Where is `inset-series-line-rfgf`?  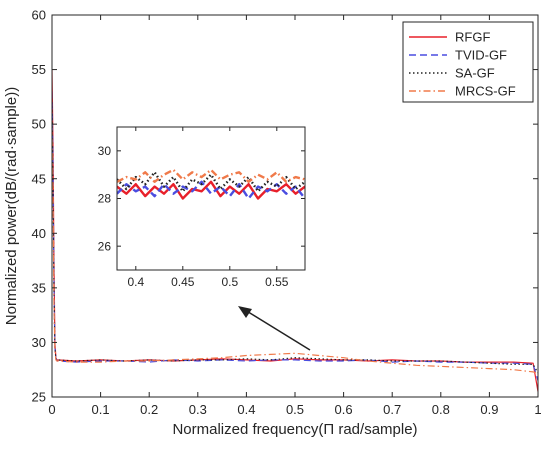
inset-series-line-rfgf is located at coordinates (211, 190).